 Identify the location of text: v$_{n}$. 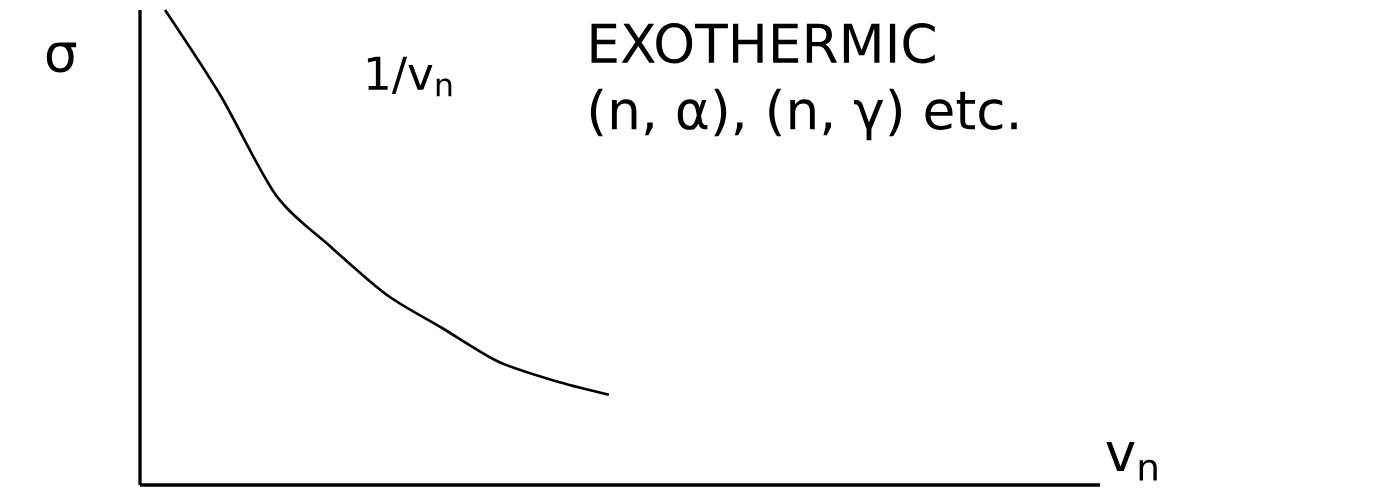
(1131, 461).